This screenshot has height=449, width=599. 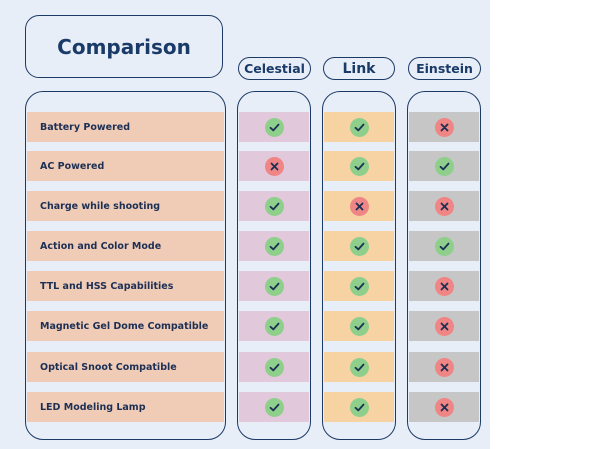 I want to click on feature-label: AC Powered, so click(x=125, y=166).